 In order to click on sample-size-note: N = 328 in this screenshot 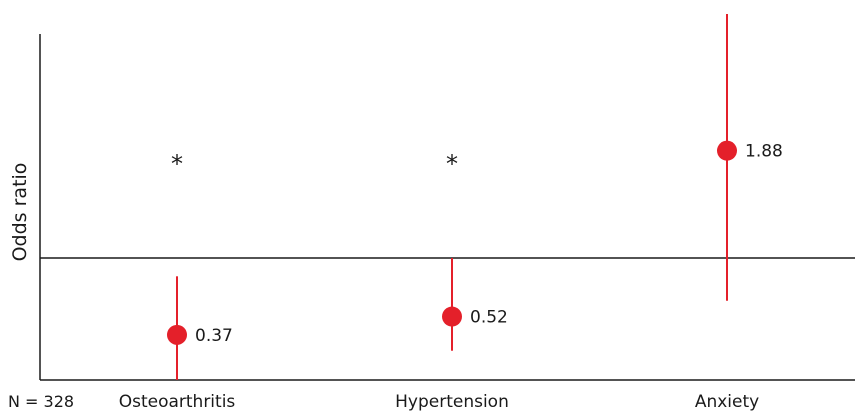, I will do `click(41, 401)`.